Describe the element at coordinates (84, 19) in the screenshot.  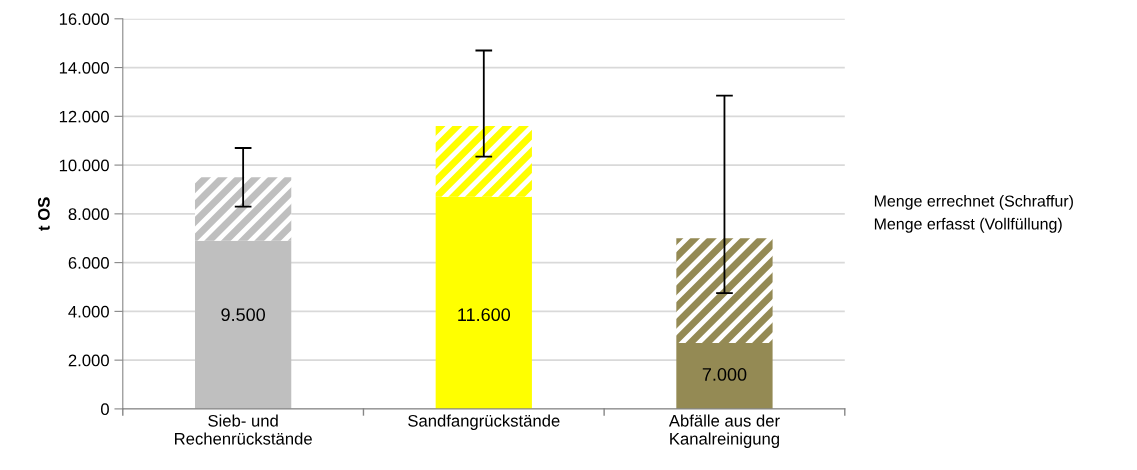
I see `y-tick-label: 16.000` at that location.